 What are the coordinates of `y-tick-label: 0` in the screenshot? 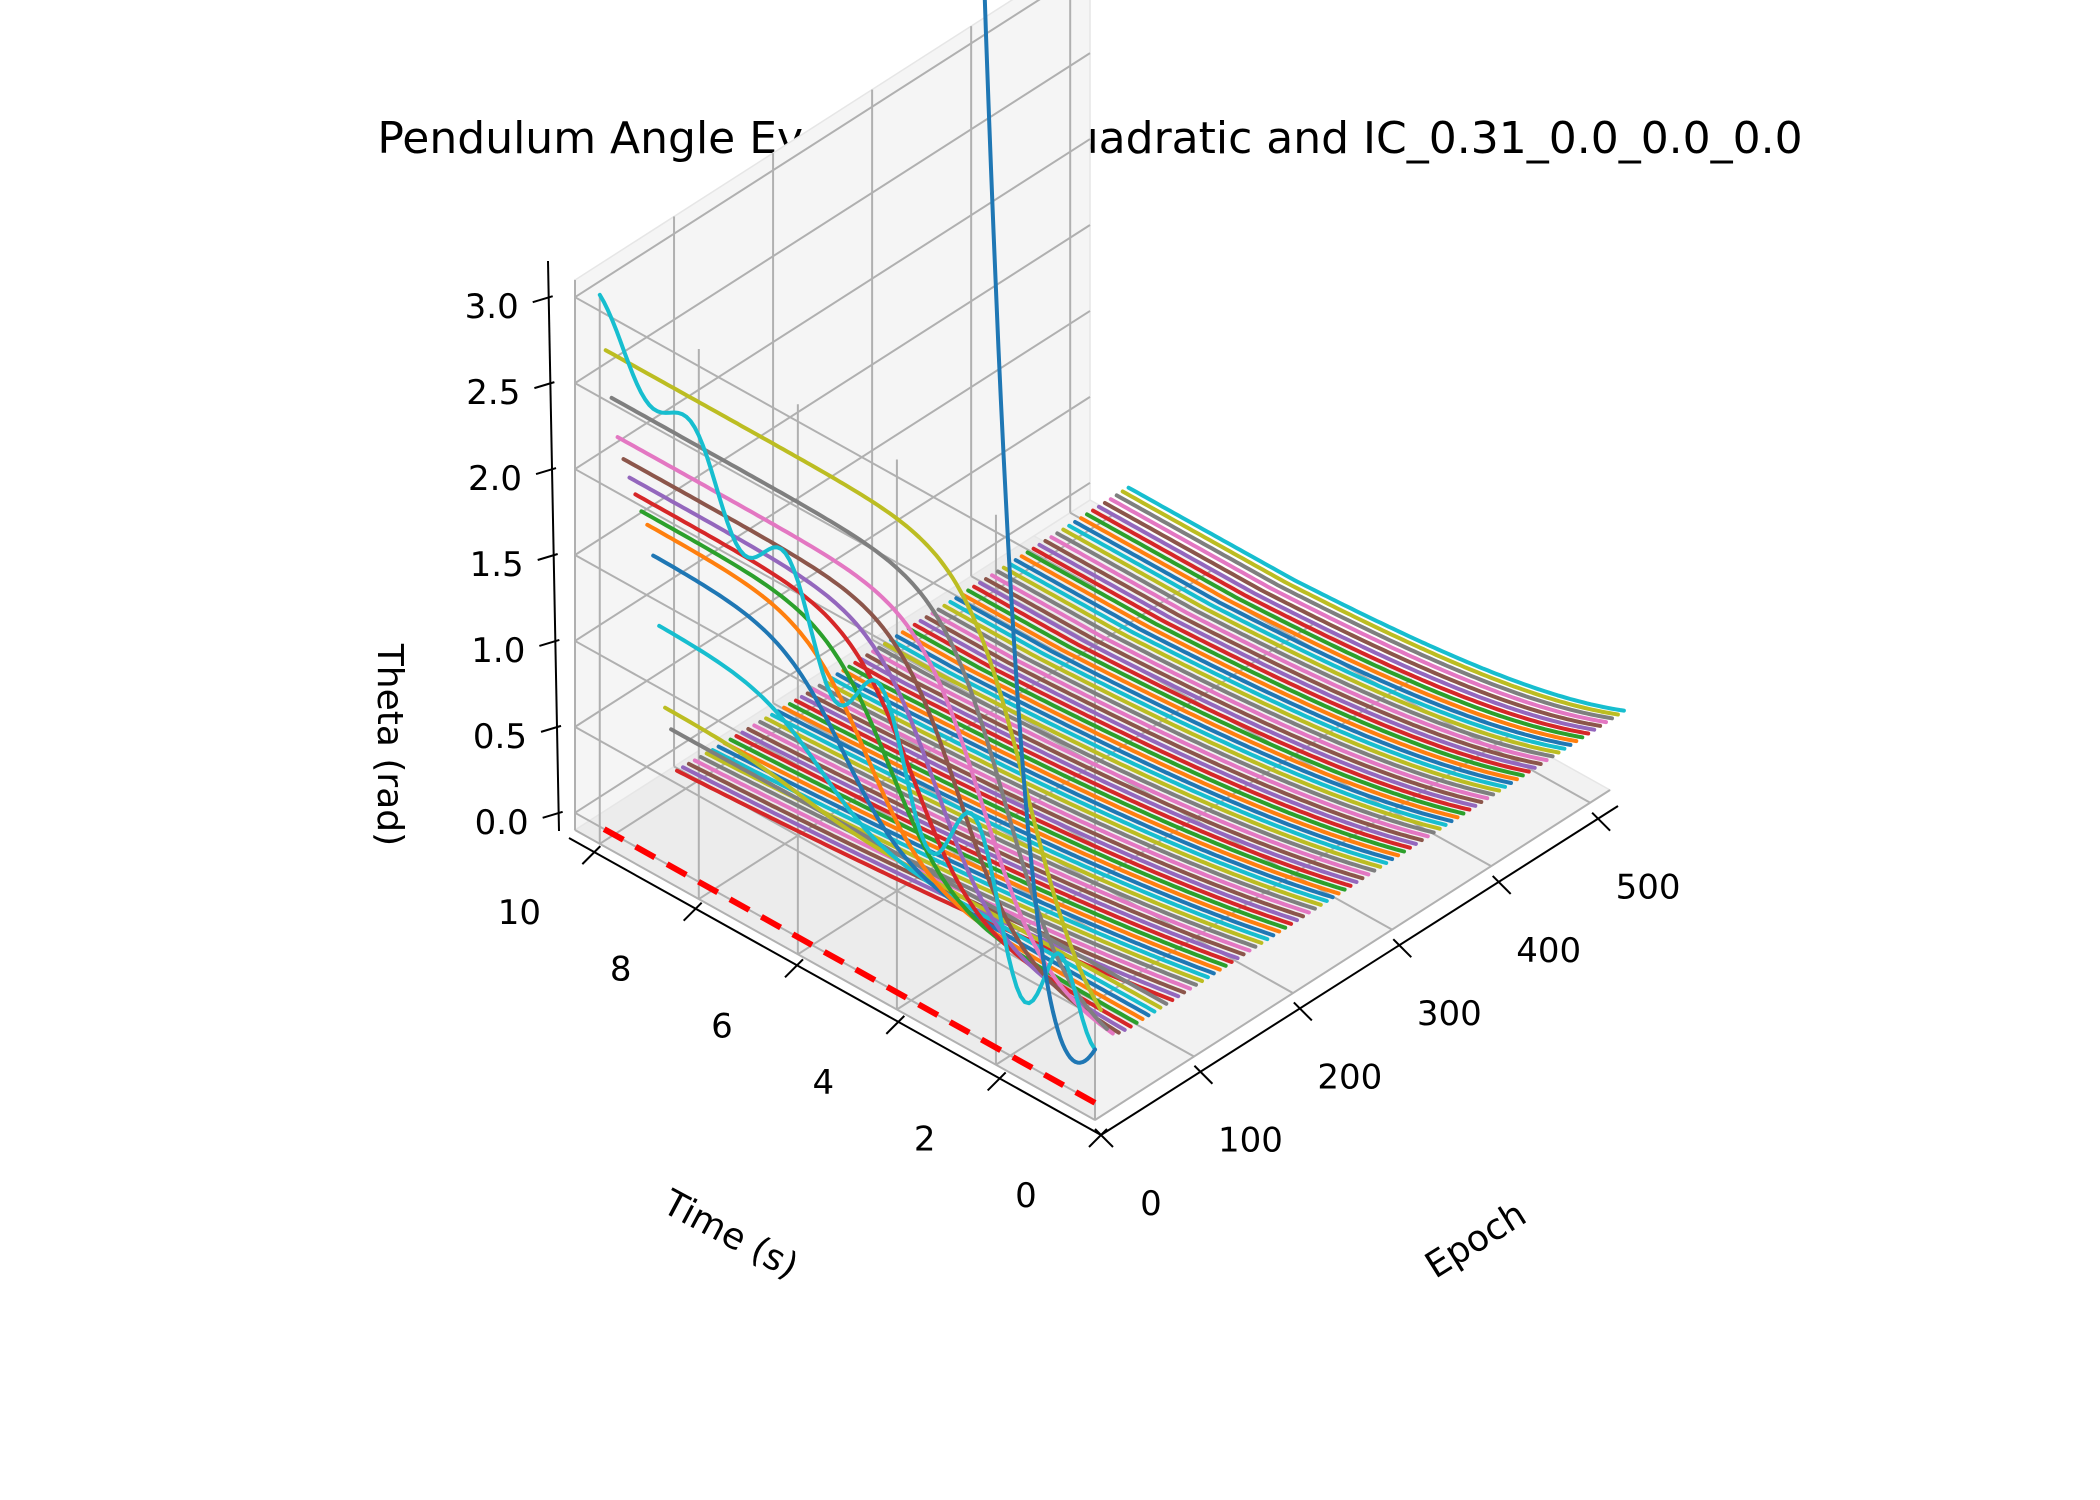 It's located at (1026, 1196).